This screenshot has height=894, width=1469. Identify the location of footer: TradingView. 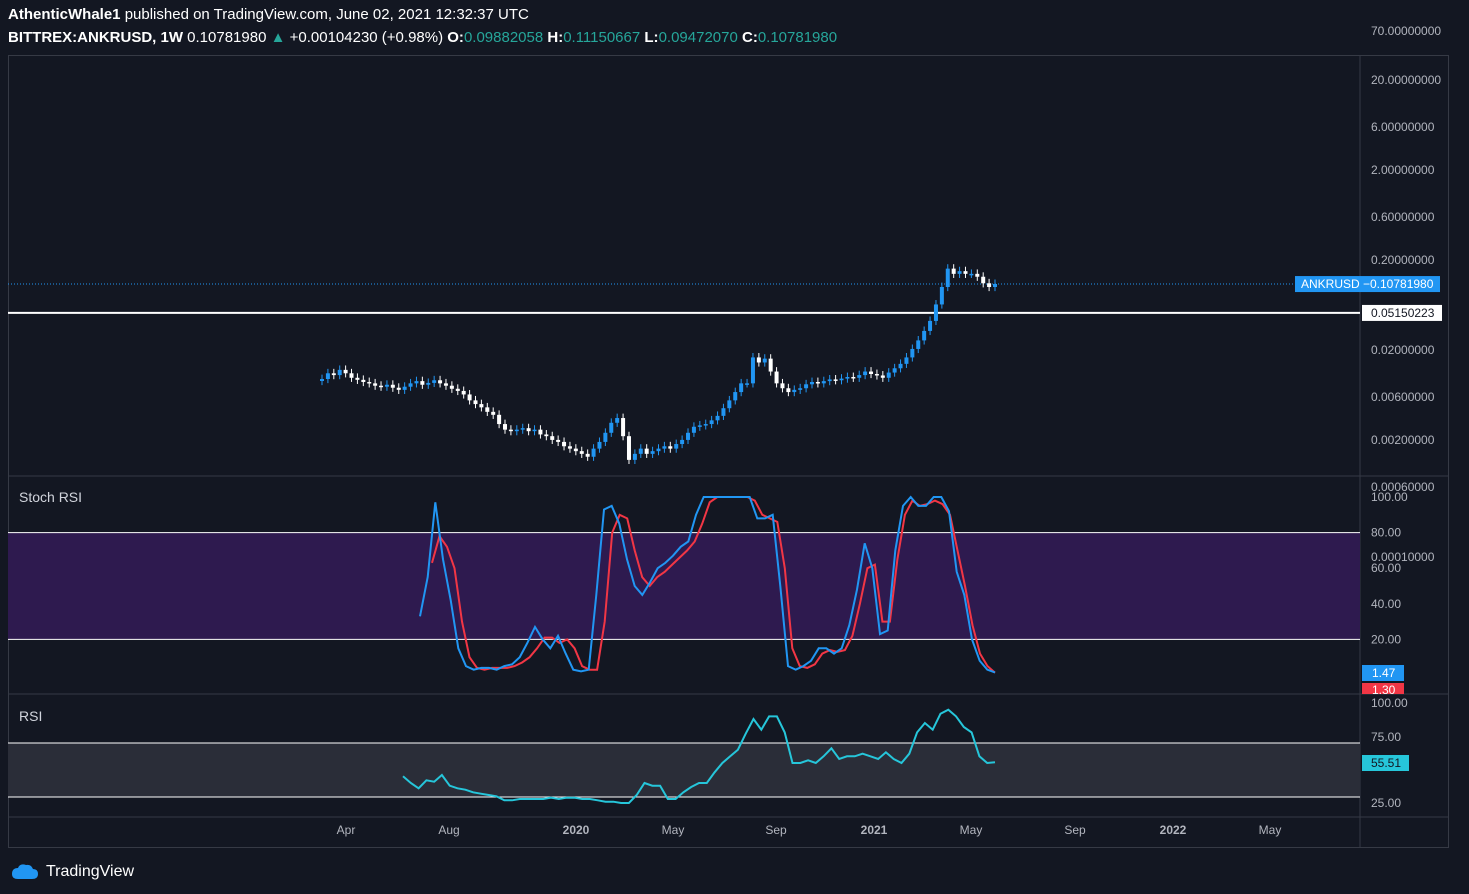
(72, 872).